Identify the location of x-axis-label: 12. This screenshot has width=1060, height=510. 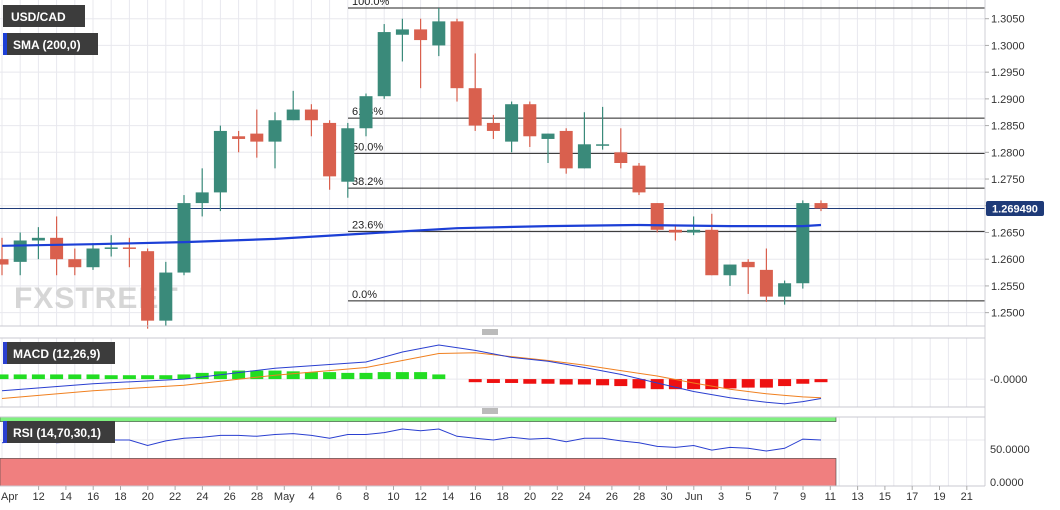
(421, 497).